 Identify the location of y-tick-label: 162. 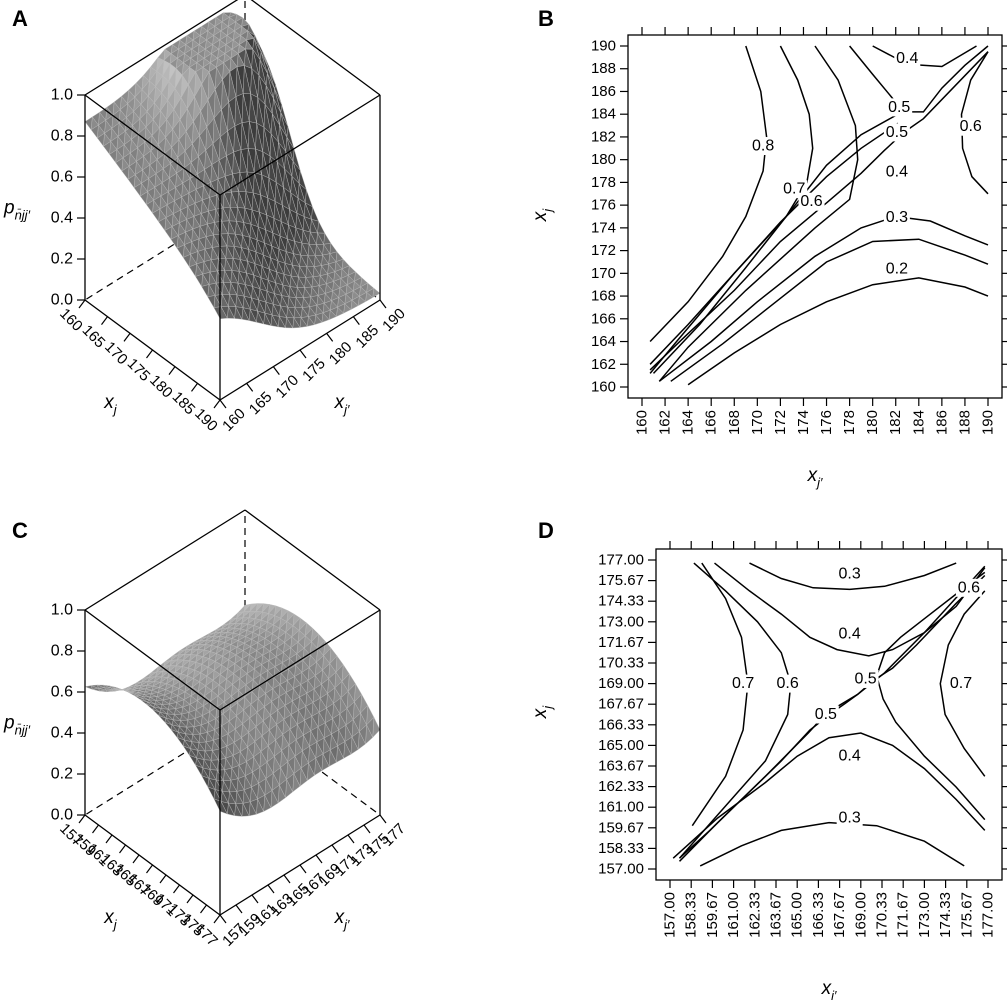
(603, 364).